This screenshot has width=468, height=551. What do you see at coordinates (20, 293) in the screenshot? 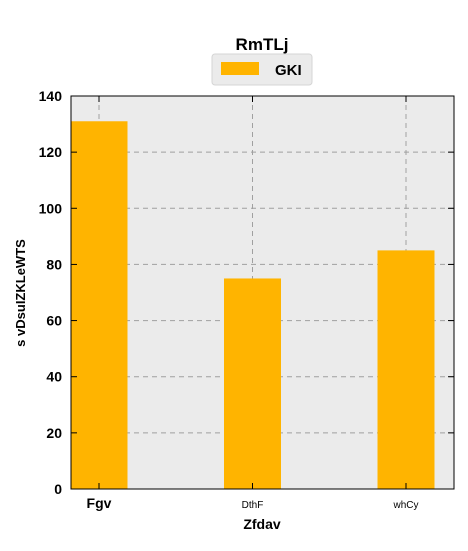
I see `y-axis-label: s vDsuIZKLeWTS` at bounding box center [20, 293].